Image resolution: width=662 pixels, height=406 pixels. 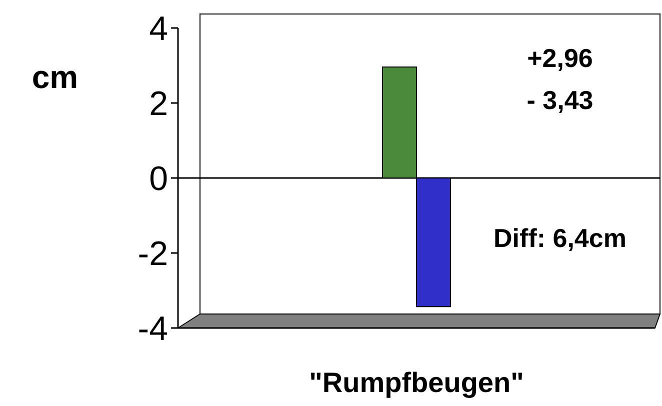 I want to click on y-axis-title: cm, so click(x=55, y=77).